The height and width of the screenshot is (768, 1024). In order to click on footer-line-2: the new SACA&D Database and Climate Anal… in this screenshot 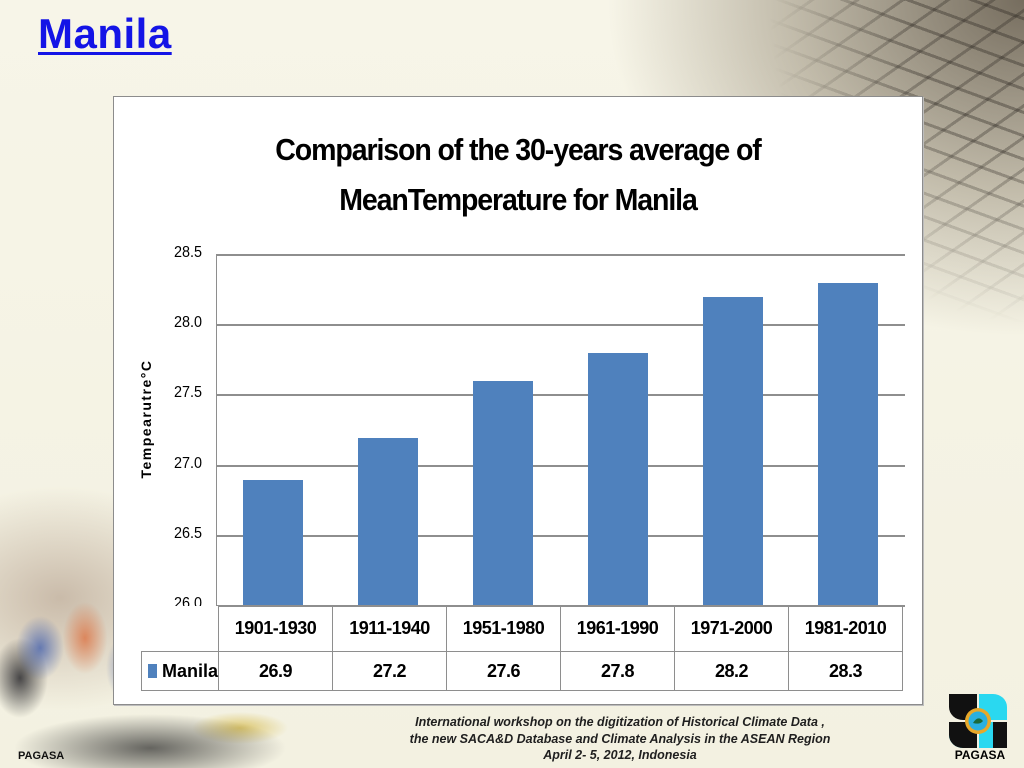, I will do `click(620, 738)`.